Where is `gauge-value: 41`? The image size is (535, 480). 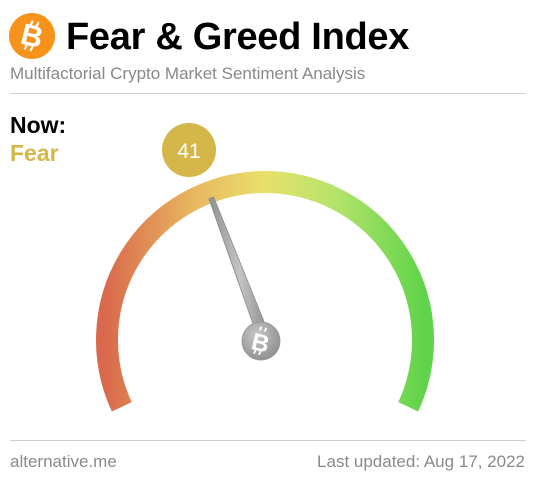 gauge-value: 41 is located at coordinates (188, 151).